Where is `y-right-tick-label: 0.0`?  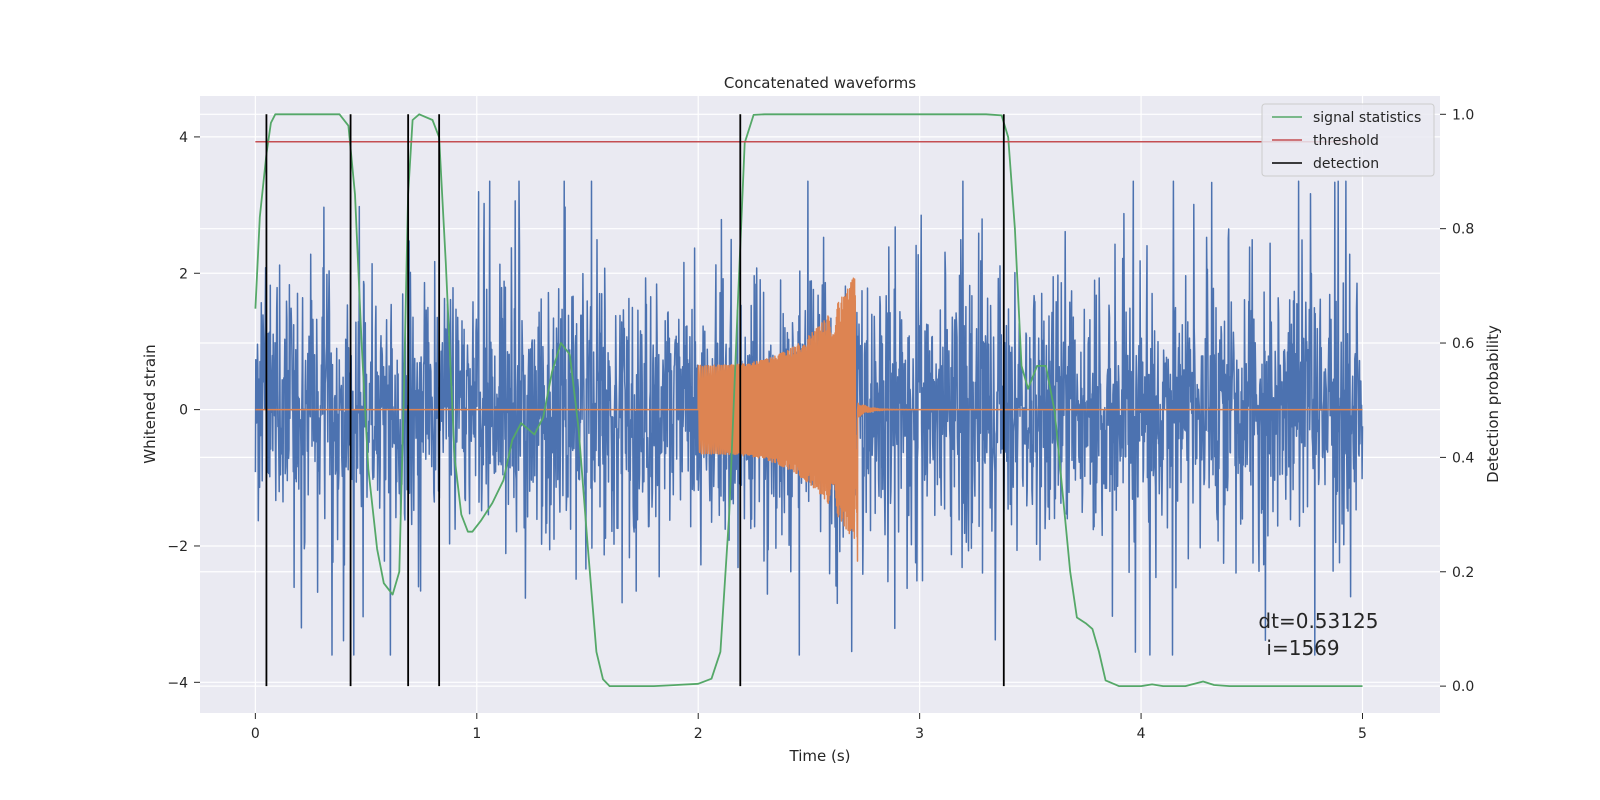 y-right-tick-label: 0.0 is located at coordinates (1463, 687).